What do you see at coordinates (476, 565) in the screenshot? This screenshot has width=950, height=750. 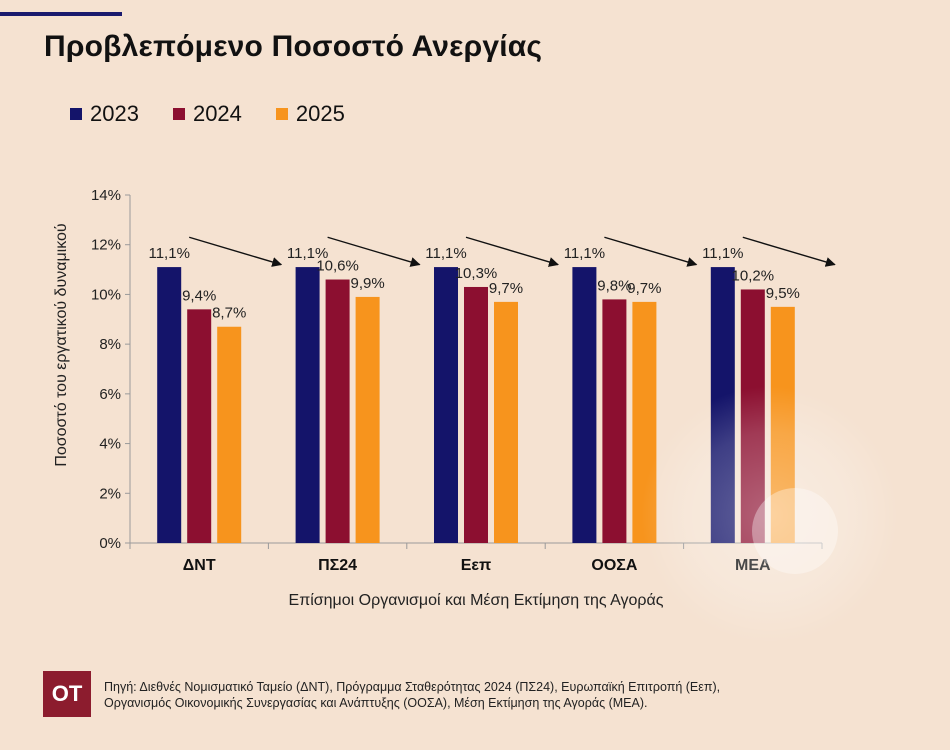 I see `category-label: Εεπ` at bounding box center [476, 565].